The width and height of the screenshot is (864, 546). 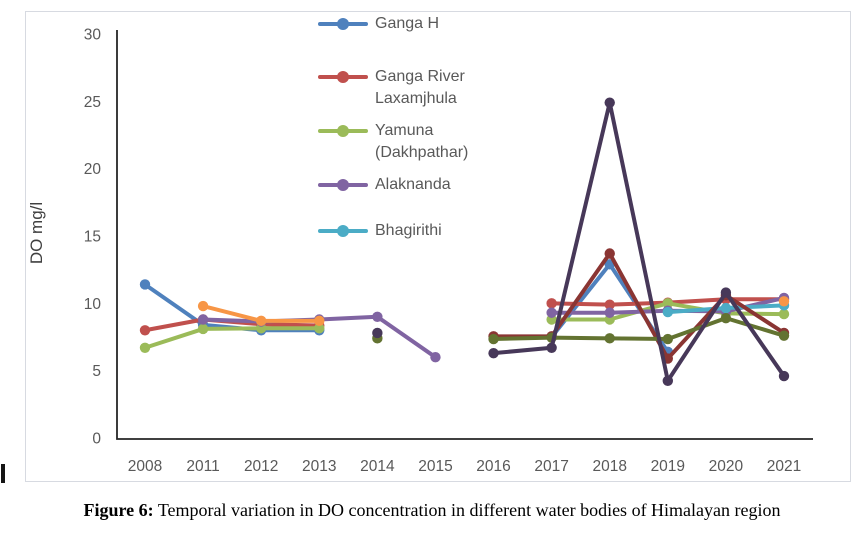 What do you see at coordinates (638, 329) in the screenshot?
I see `series-line-unlabeled-dark-olive` at bounding box center [638, 329].